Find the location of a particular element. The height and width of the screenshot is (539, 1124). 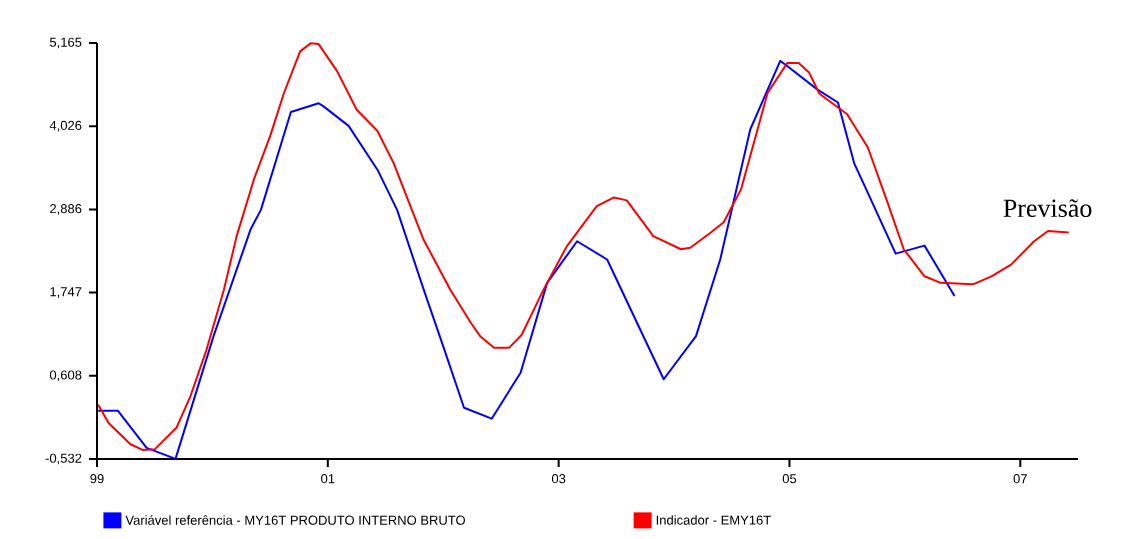

legend-label: Indicador - EMY16T is located at coordinates (713, 520).